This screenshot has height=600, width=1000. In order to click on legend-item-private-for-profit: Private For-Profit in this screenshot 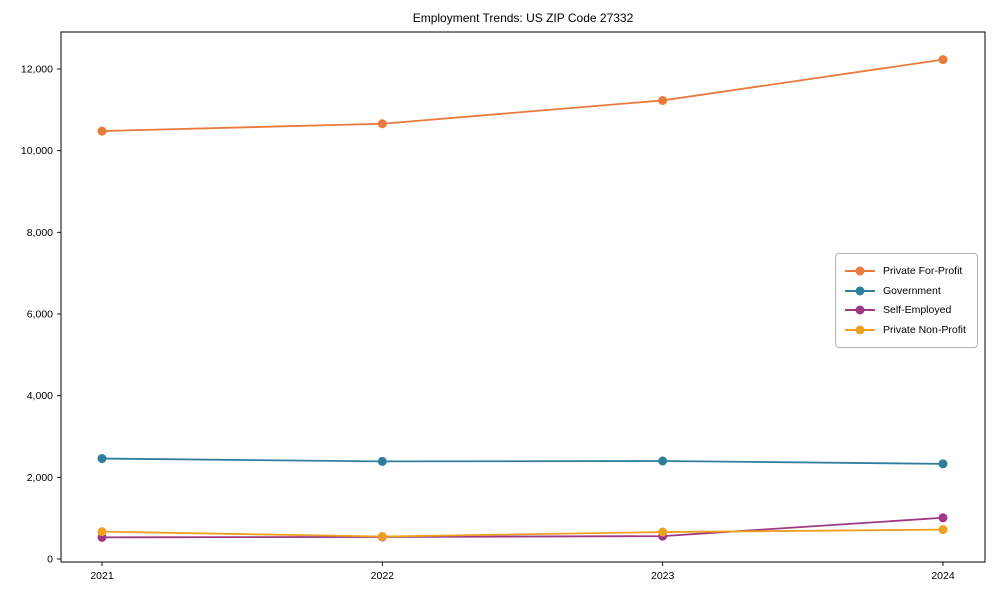, I will do `click(908, 271)`.